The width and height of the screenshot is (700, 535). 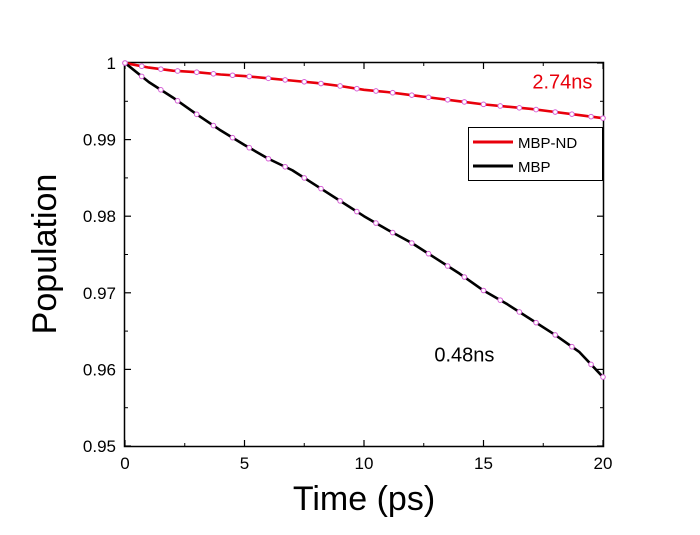 I want to click on legend-label-mbp: MBP, so click(x=534, y=167).